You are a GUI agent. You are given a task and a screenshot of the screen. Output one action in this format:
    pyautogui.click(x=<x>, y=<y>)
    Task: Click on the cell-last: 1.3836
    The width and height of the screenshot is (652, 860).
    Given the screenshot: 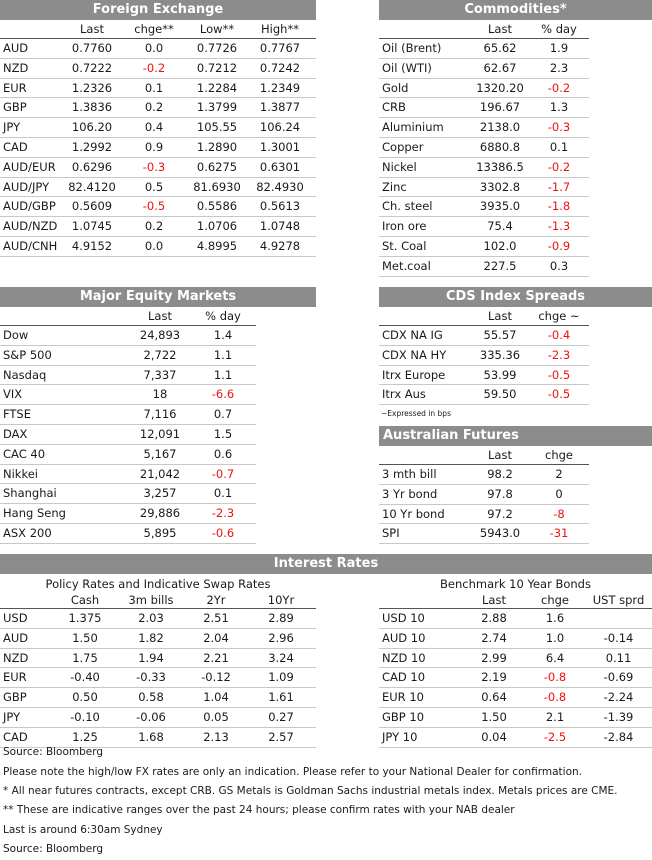 What is the action you would take?
    pyautogui.click(x=92, y=107)
    